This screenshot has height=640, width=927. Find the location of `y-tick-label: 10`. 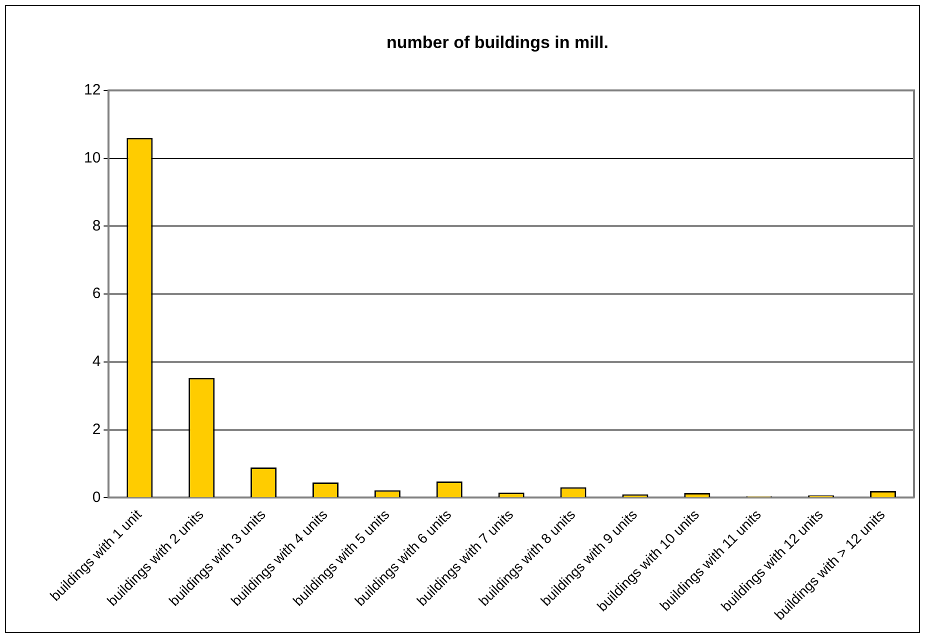

y-tick-label: 10 is located at coordinates (92, 157).